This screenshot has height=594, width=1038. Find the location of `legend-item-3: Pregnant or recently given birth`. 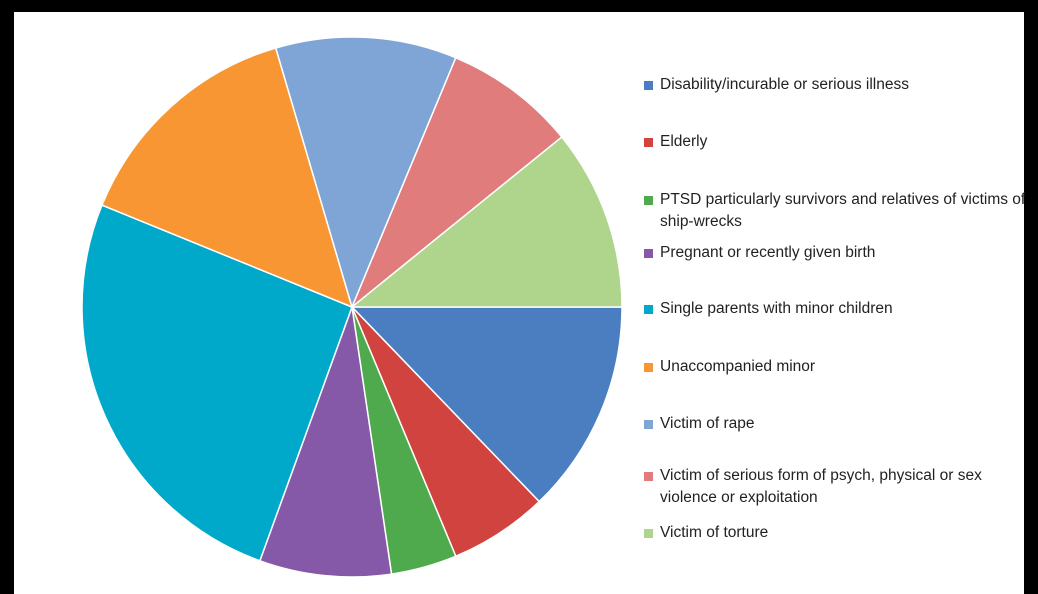

legend-item-3: Pregnant or recently given birth is located at coordinates (839, 253).